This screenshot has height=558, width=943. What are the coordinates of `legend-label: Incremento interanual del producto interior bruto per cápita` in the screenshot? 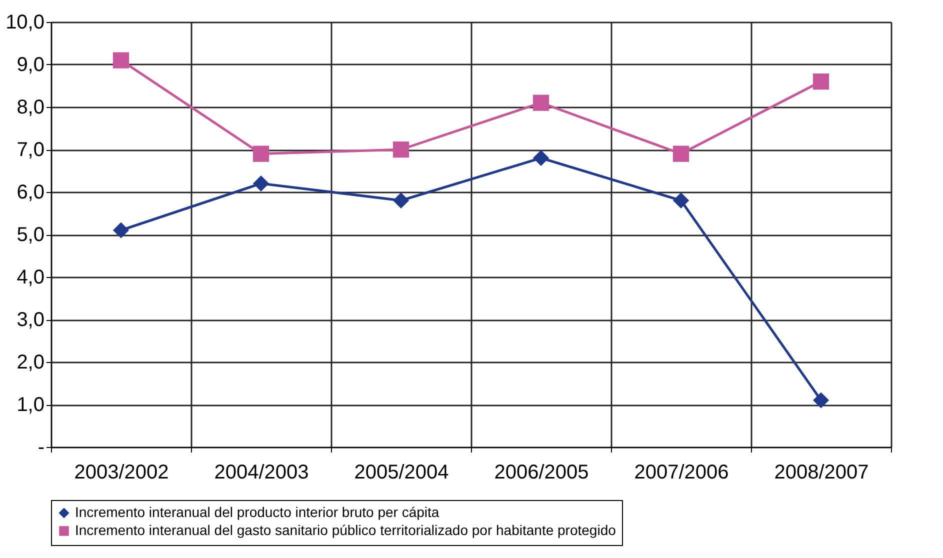 It's located at (257, 512).